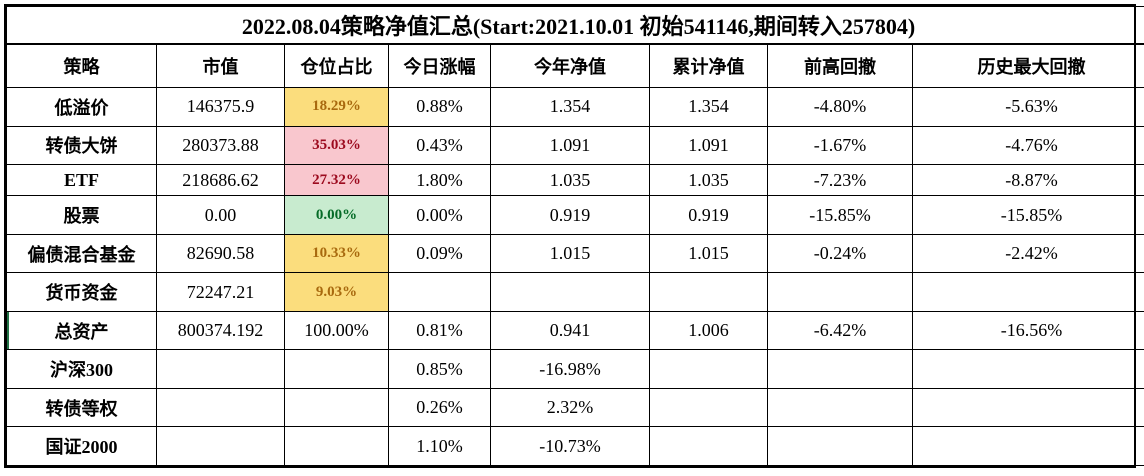 The image size is (1144, 476). What do you see at coordinates (840, 253) in the screenshot?
I see `cell-drawdown-from-high: -0.24%` at bounding box center [840, 253].